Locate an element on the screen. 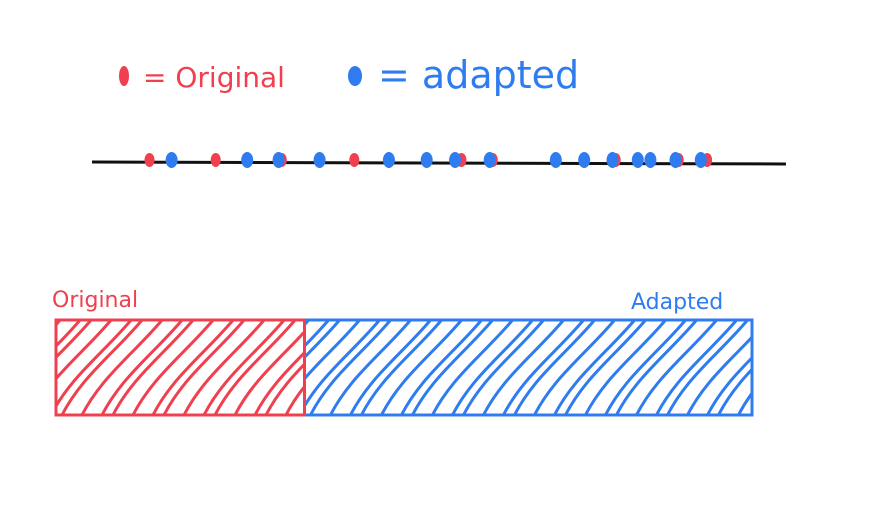 The width and height of the screenshot is (869, 526). bar-original-label: Original is located at coordinates (95, 300).